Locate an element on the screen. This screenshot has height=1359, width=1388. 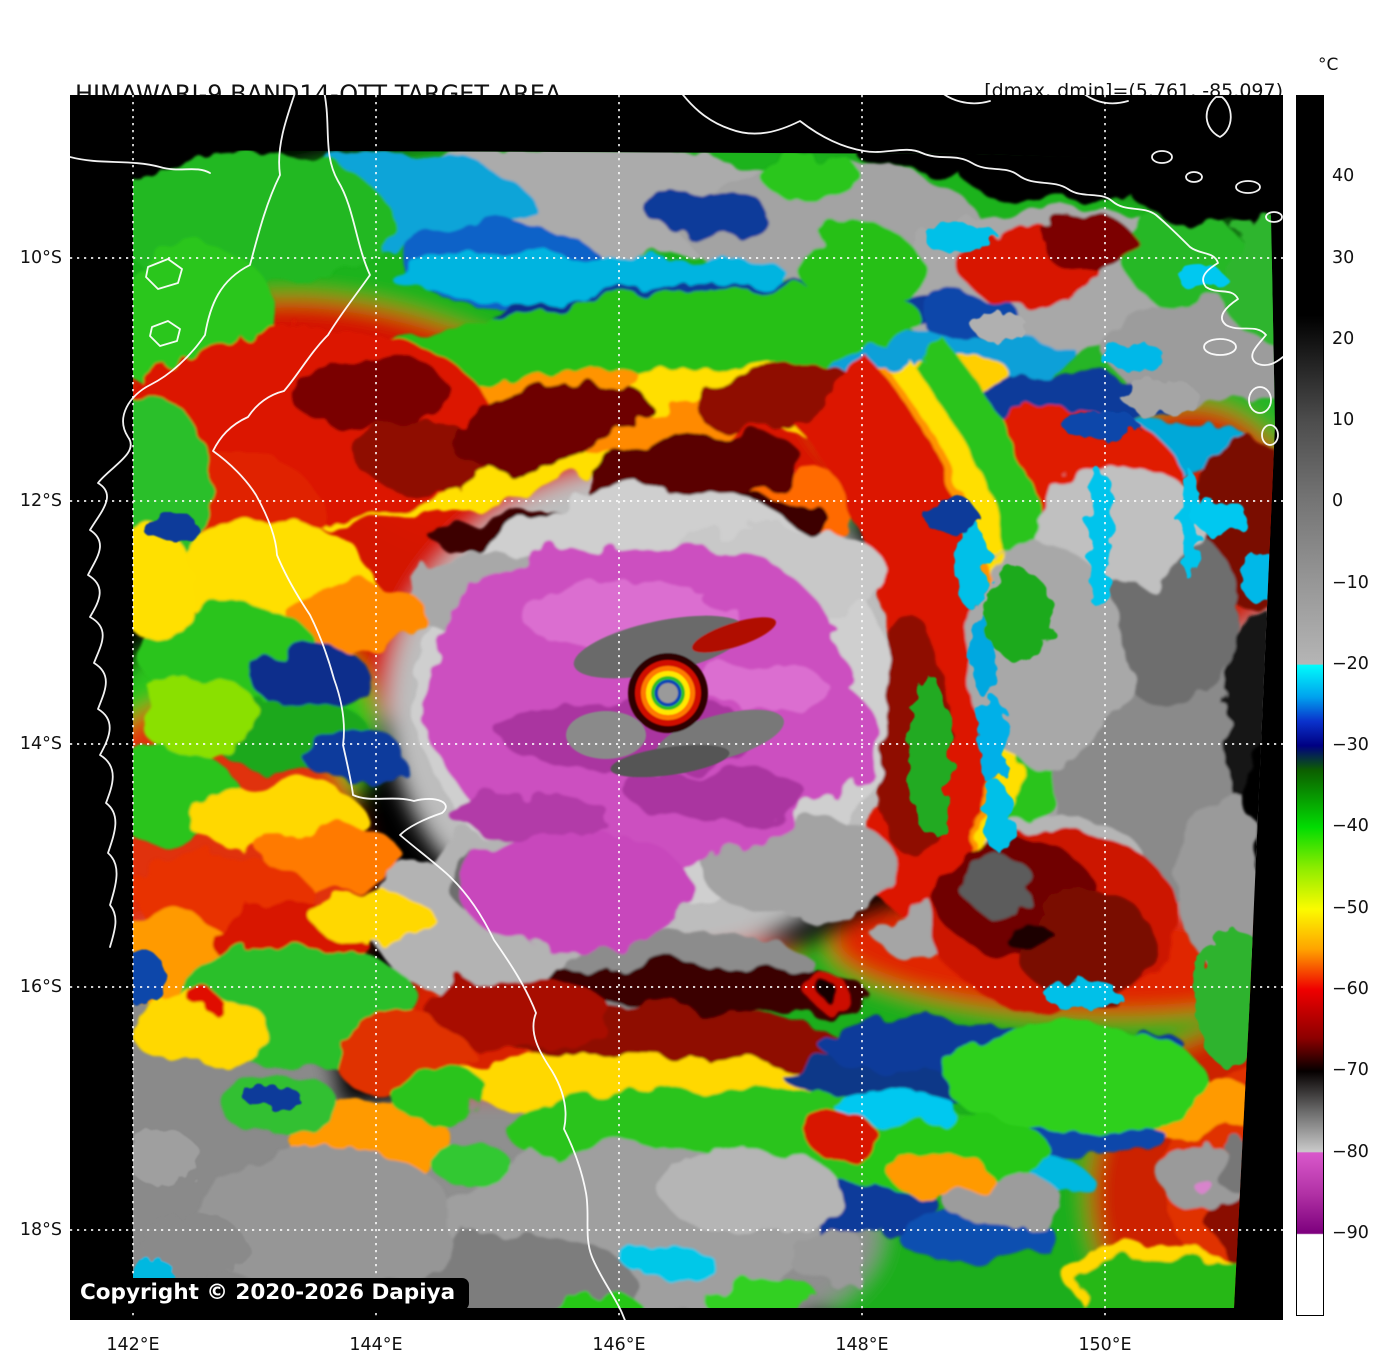
lon-tick-label: 142°E is located at coordinates (133, 1345).